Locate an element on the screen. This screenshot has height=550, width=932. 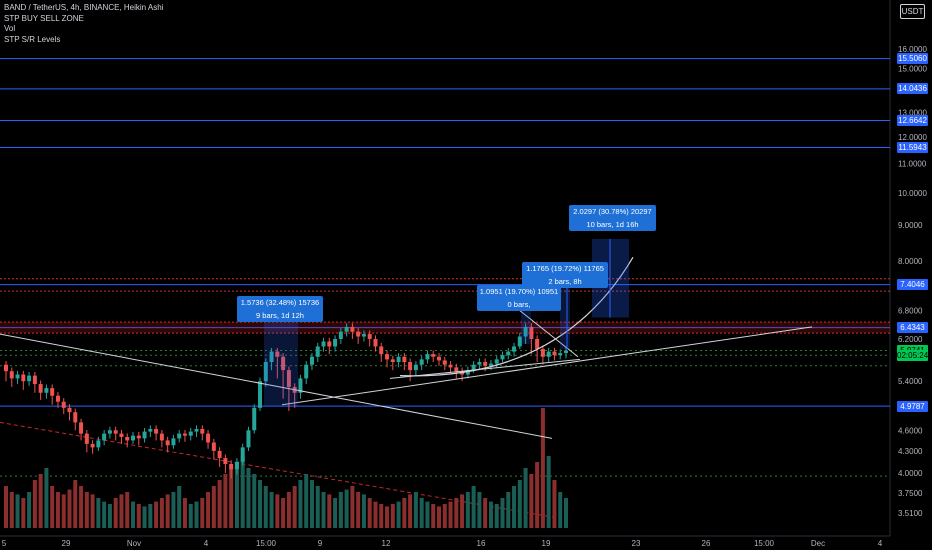
x-tick-label: 23 is located at coordinates (636, 543).